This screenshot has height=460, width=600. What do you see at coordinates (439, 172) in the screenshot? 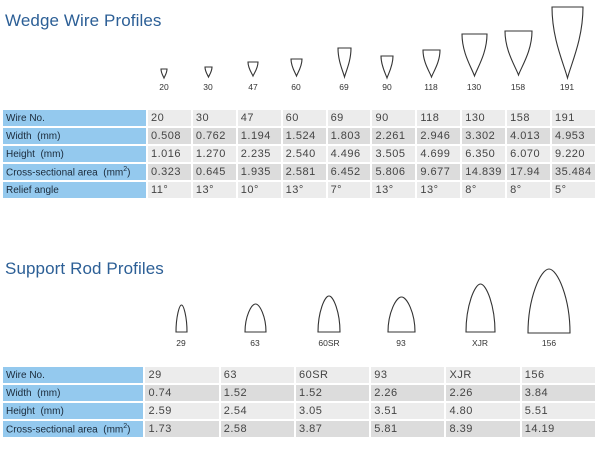
I see `table-cell: 9.677` at bounding box center [439, 172].